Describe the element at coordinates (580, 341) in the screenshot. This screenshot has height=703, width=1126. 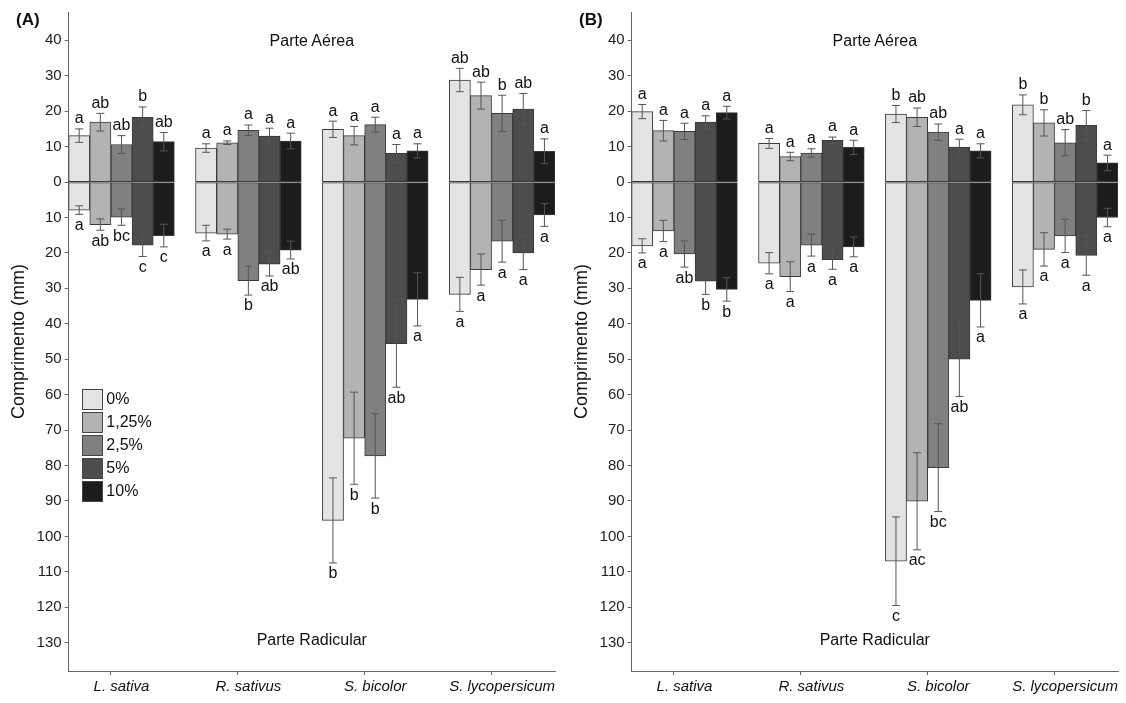
I see `y-axis-title: Comprimento (mm)` at that location.